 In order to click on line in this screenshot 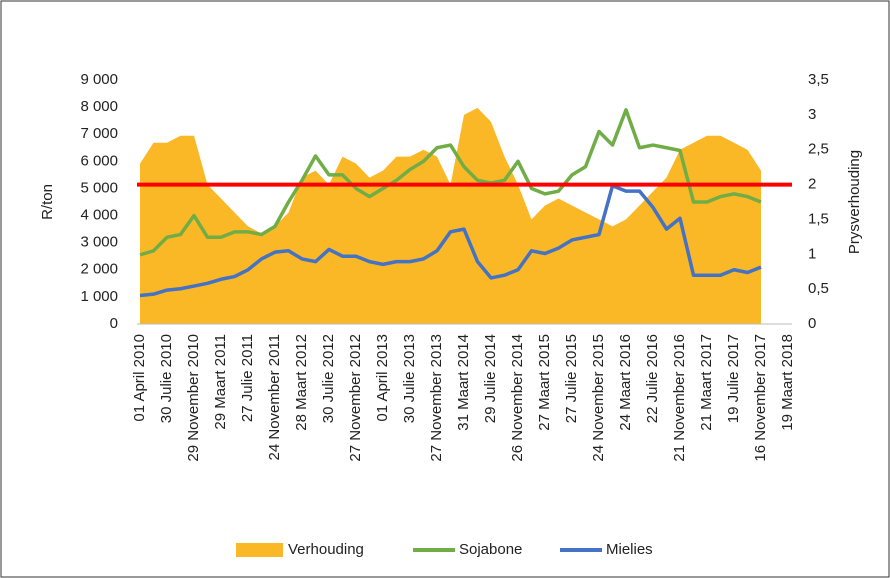, I will do `click(450, 240)`.